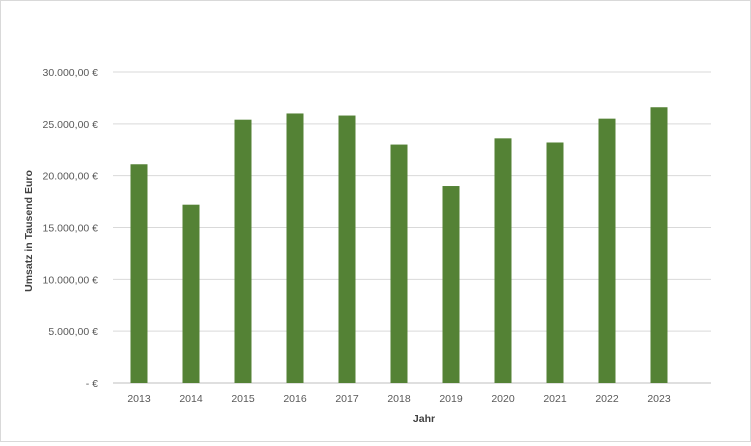 This screenshot has height=446, width=751. I want to click on x-tick-label: 2016, so click(295, 399).